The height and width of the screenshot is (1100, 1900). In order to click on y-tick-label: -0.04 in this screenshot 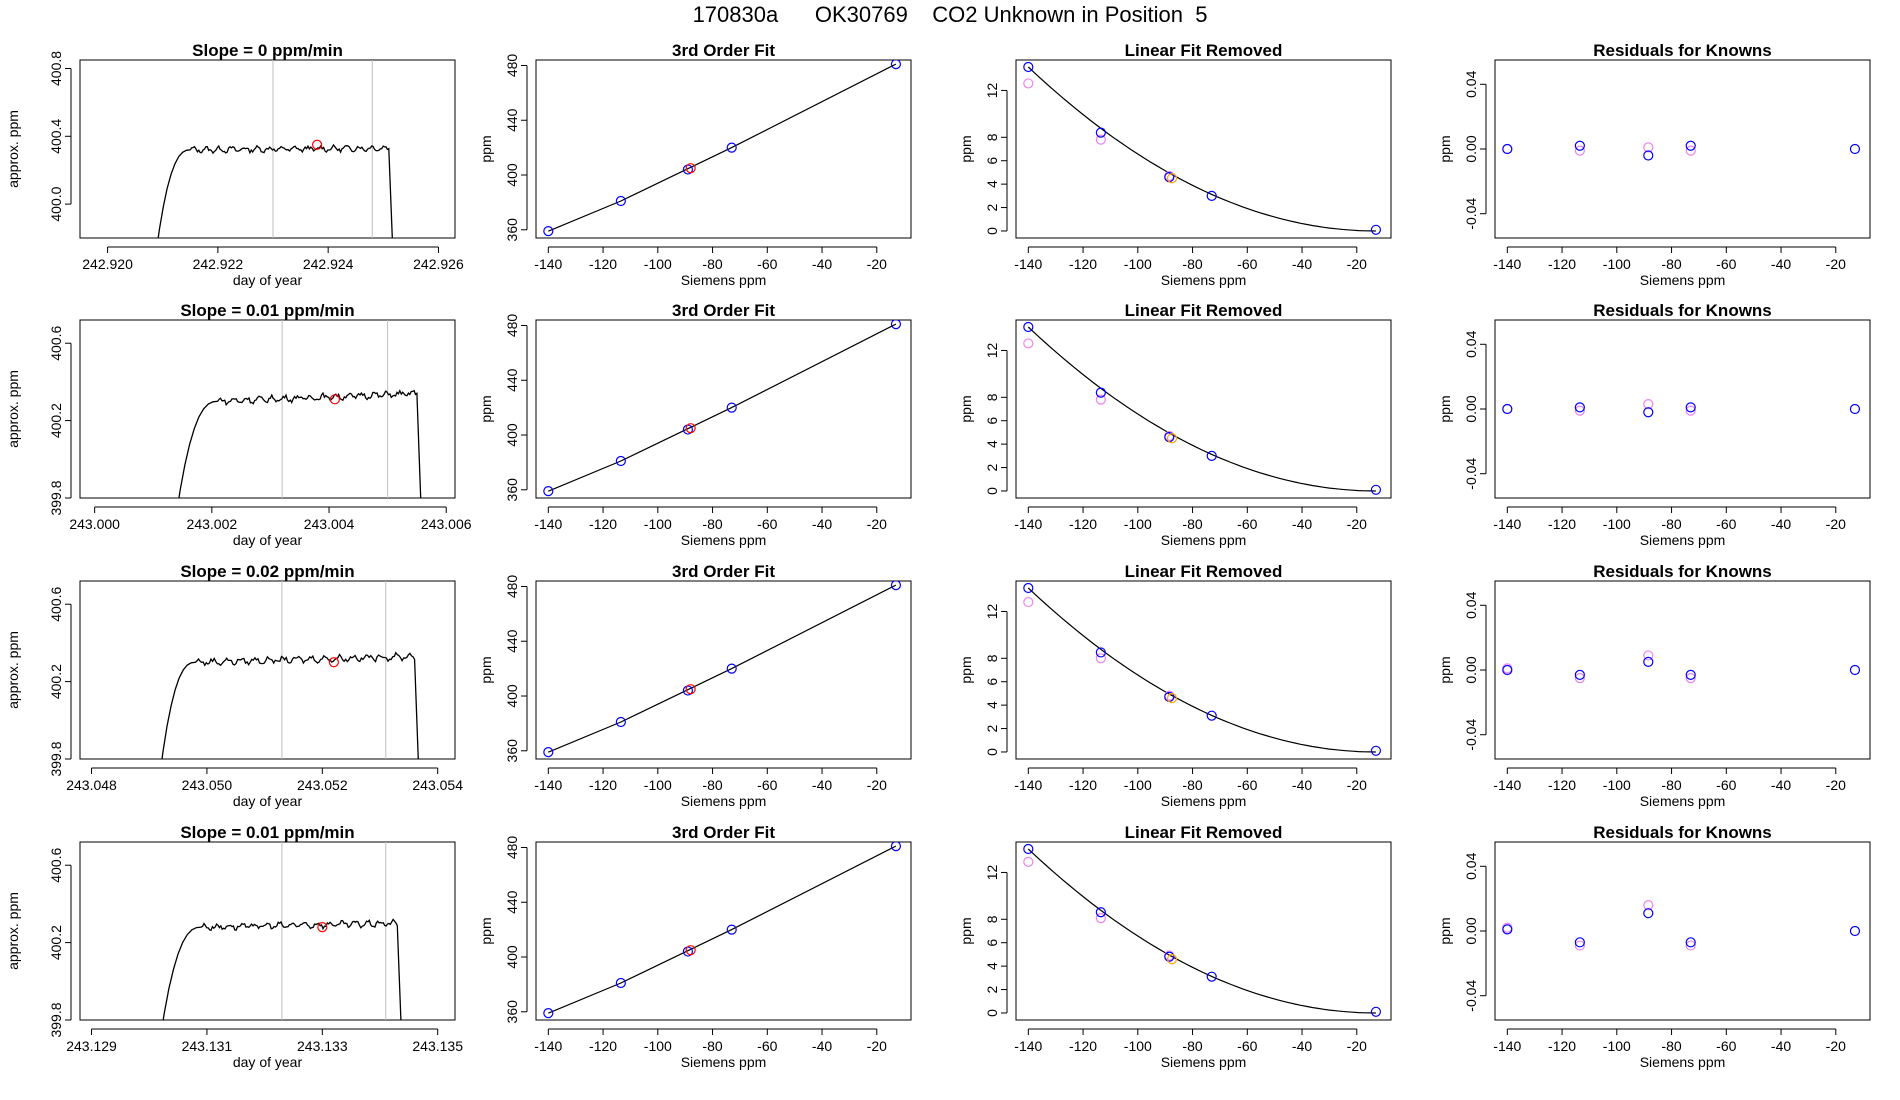, I will do `click(1471, 474)`.